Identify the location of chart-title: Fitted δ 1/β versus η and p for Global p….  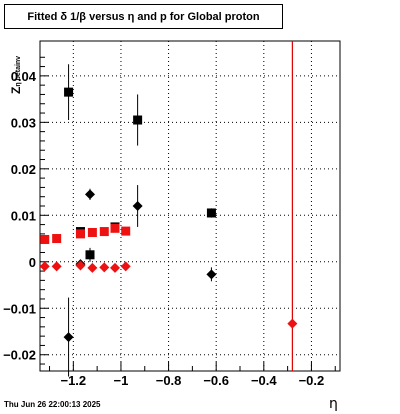
(143, 16).